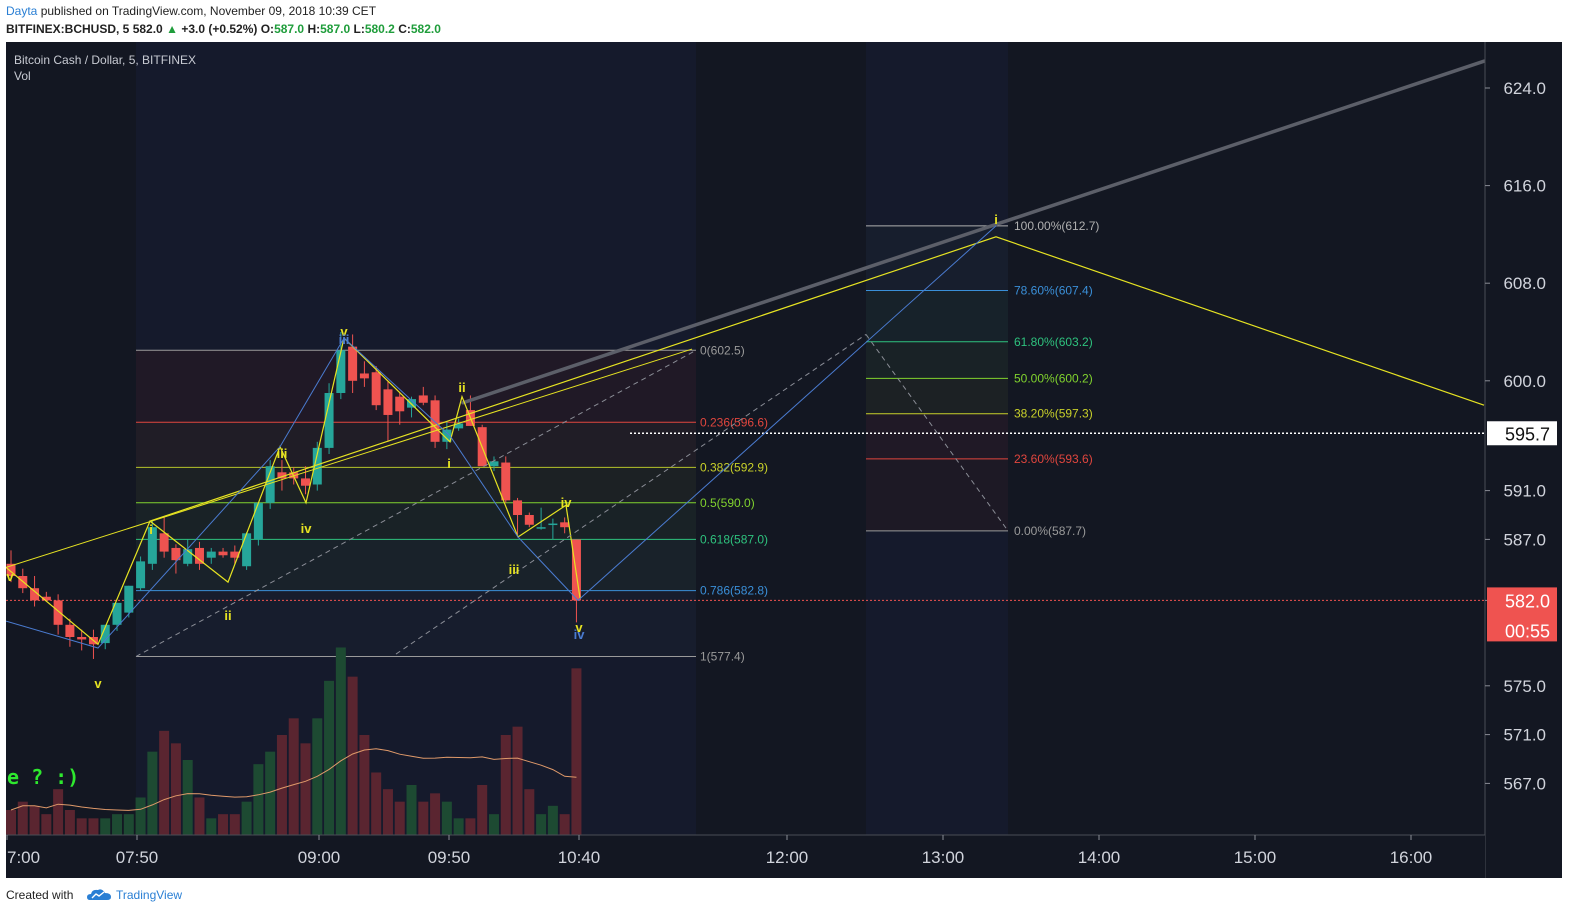  Describe the element at coordinates (43, 777) in the screenshot. I see `annotation-text: e ? :)` at that location.